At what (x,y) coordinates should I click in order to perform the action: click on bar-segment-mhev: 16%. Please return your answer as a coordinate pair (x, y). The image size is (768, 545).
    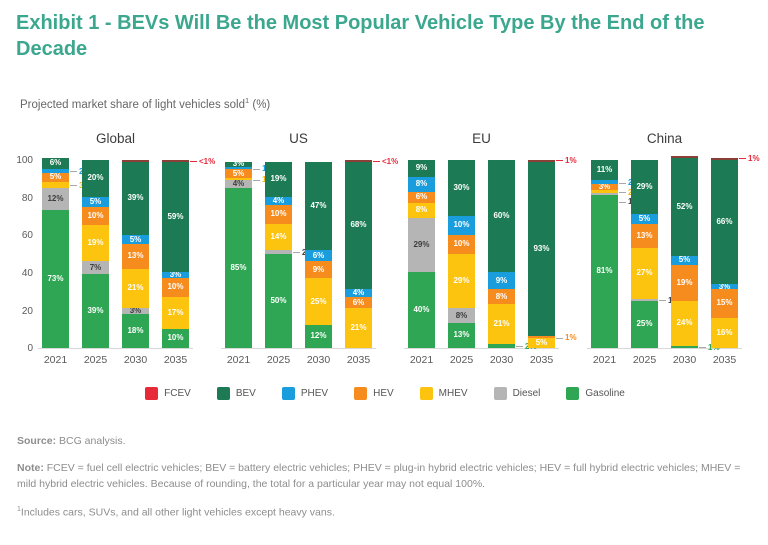
    Looking at the image, I should click on (724, 332).